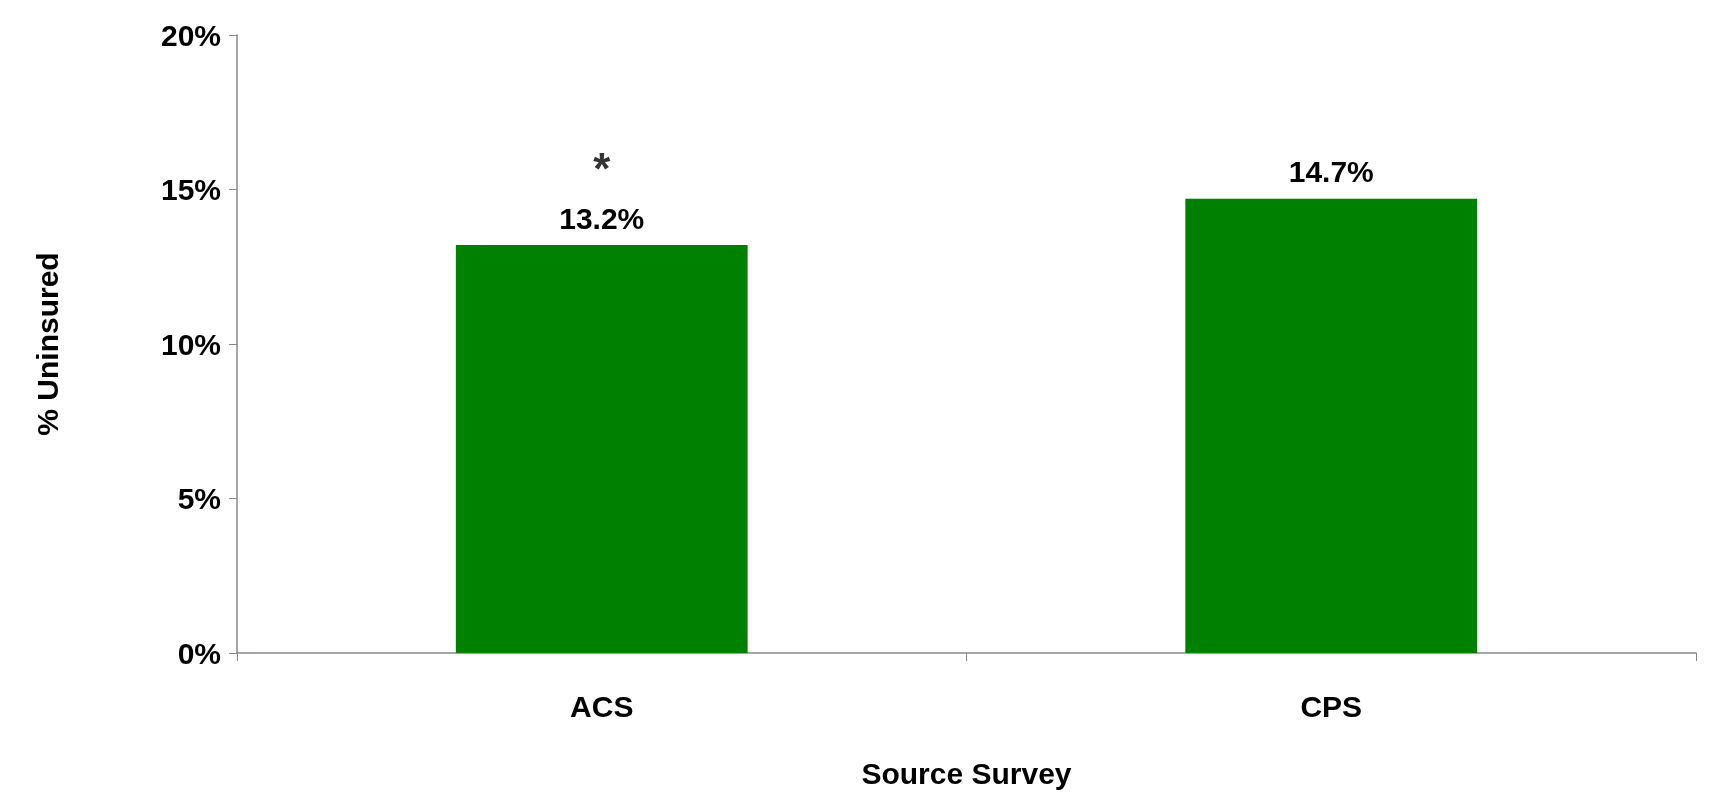 This screenshot has height=809, width=1712. I want to click on x-tick-label: CPS, so click(1331, 706).